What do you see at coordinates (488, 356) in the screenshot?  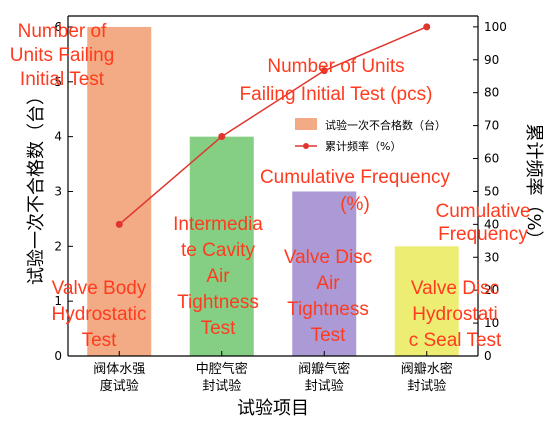 I see `right-tick-label: 0` at bounding box center [488, 356].